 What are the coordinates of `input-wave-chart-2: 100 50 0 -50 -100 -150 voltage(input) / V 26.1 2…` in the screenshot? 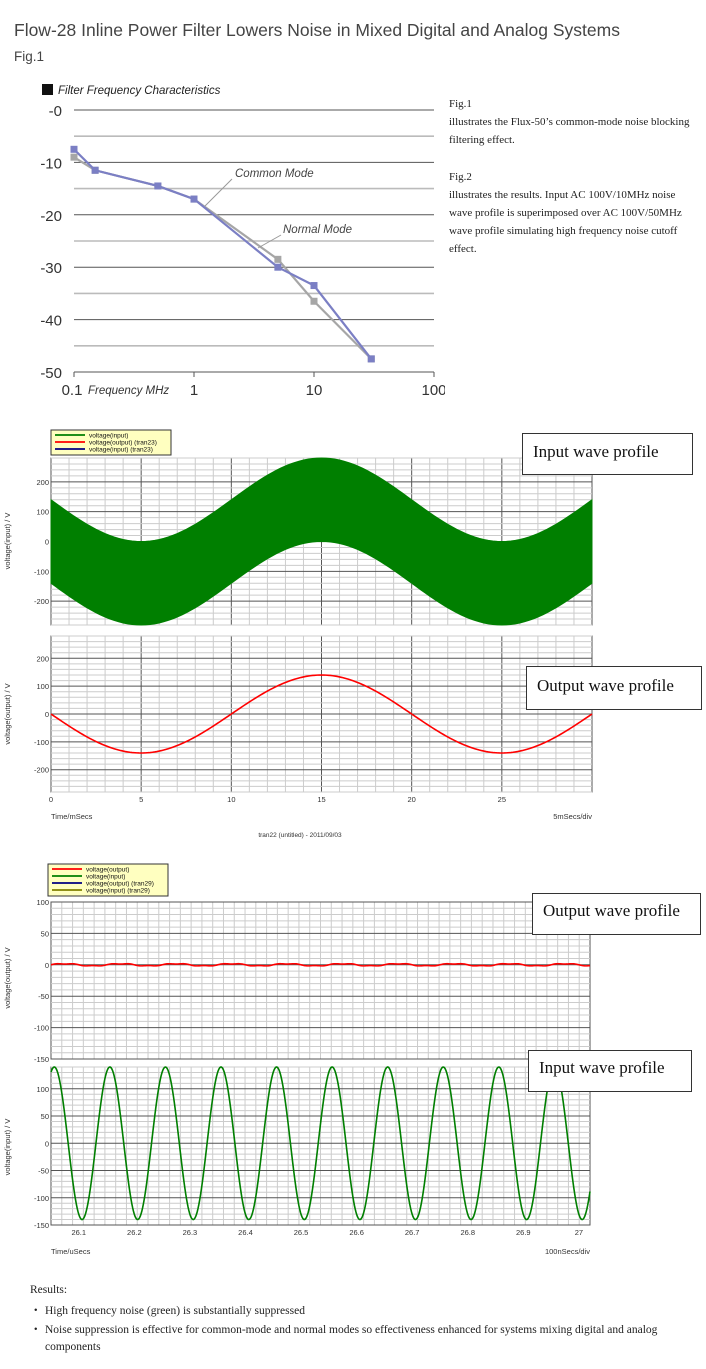 It's located at (297, 1161).